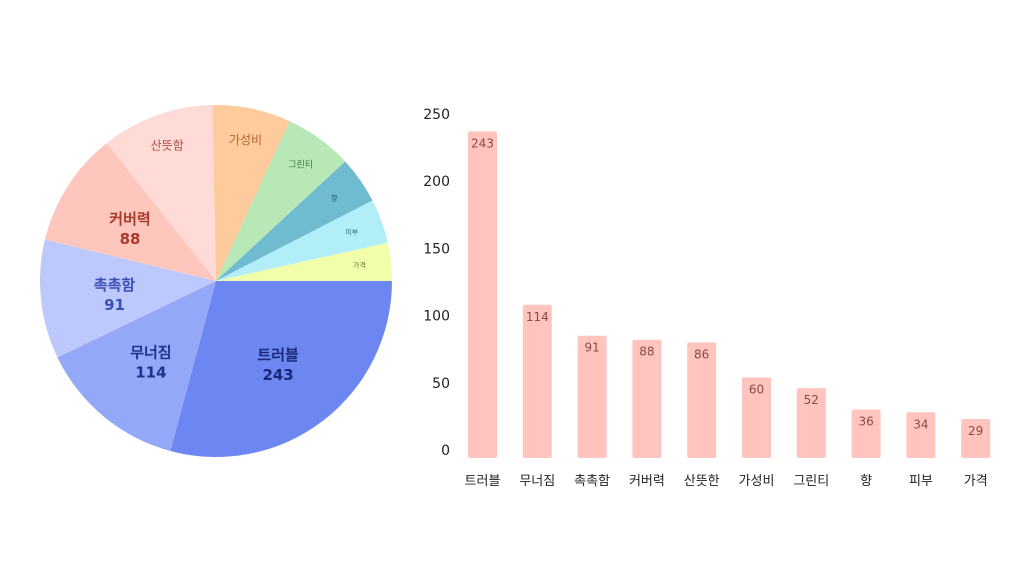 The image size is (1024, 576). Describe the element at coordinates (277, 375) in the screenshot. I see `pie-value-1: 243` at that location.